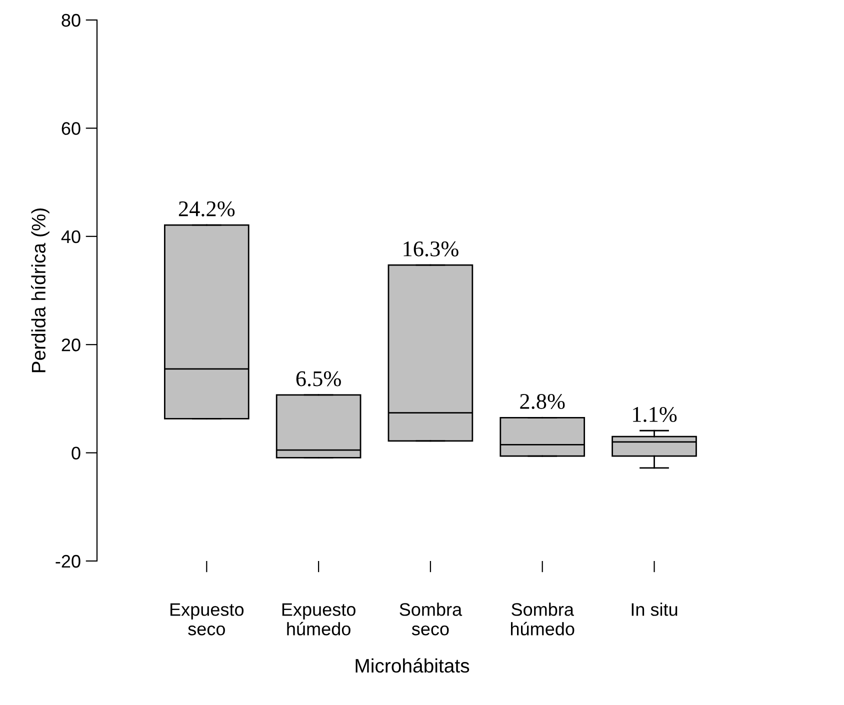  Describe the element at coordinates (40, 290) in the screenshot. I see `y-axis-title: Perdida hídrica (%)` at that location.